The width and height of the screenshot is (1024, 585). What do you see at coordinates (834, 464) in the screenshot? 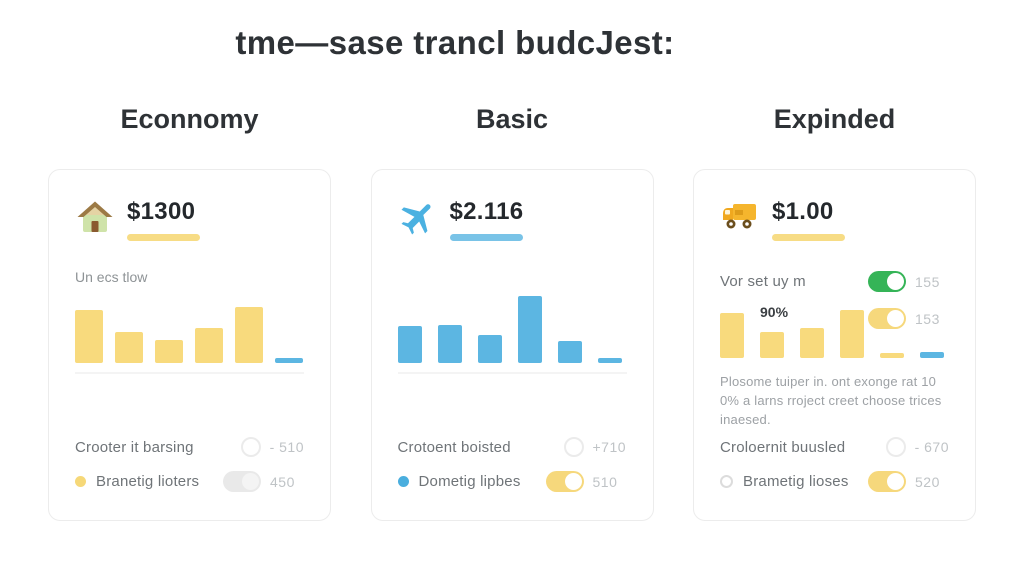
I see `feature-rows: Croloernit buusled - 670 Brametig lioses` at bounding box center [834, 464].